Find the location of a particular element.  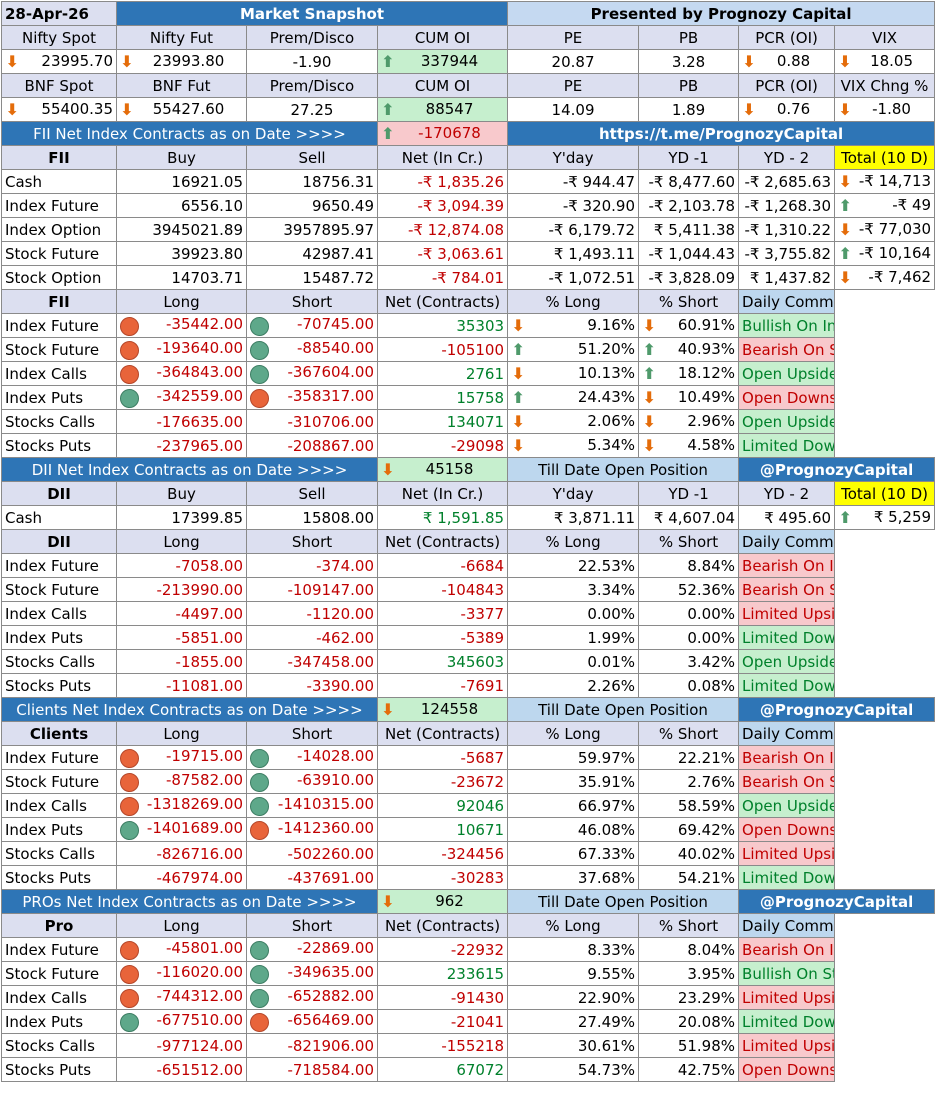

red-circle-icon is located at coordinates (259, 1022).